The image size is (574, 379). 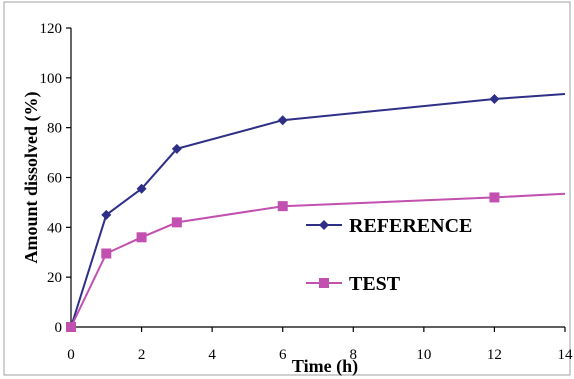 What do you see at coordinates (566, 355) in the screenshot?
I see `x-tick-label: 14` at bounding box center [566, 355].